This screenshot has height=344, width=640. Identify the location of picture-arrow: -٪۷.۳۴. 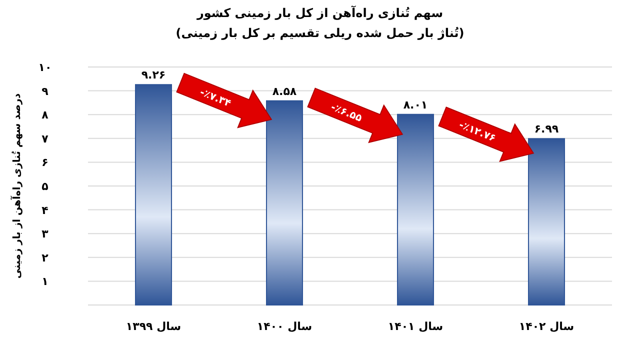
(224, 100).